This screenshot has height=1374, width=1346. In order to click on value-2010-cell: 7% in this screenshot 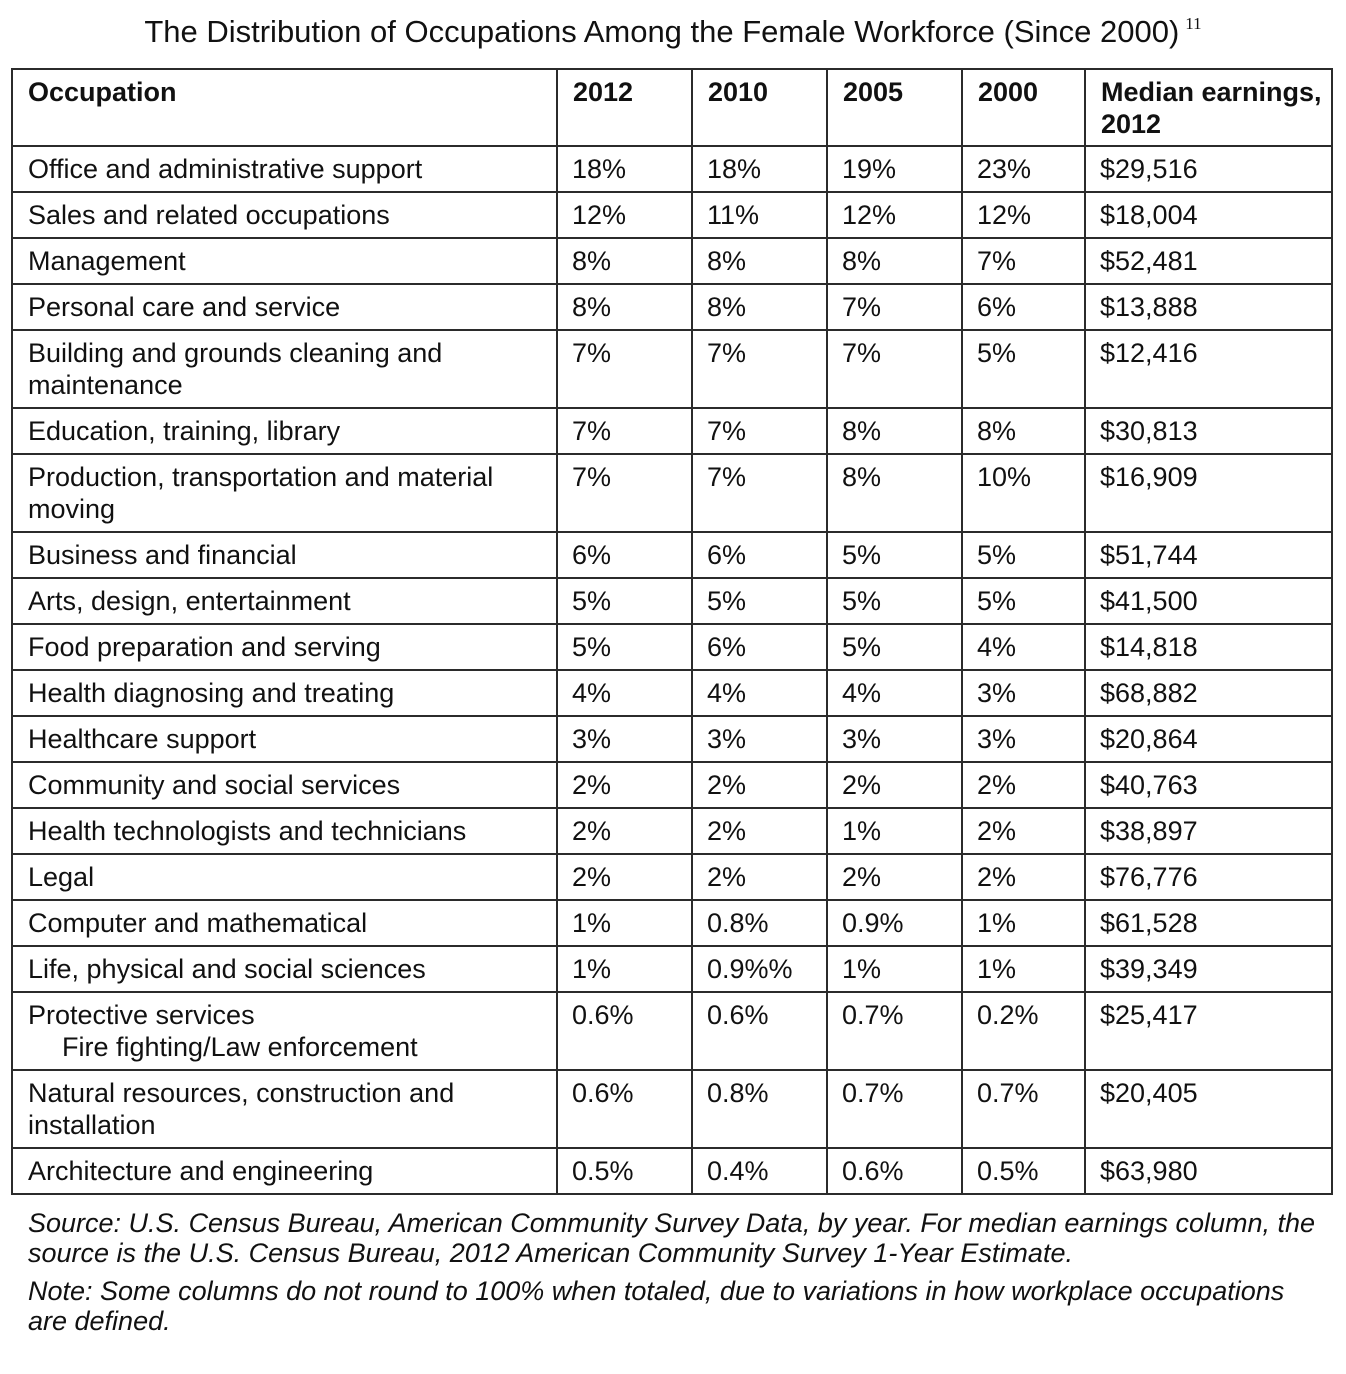, I will do `click(759, 431)`.